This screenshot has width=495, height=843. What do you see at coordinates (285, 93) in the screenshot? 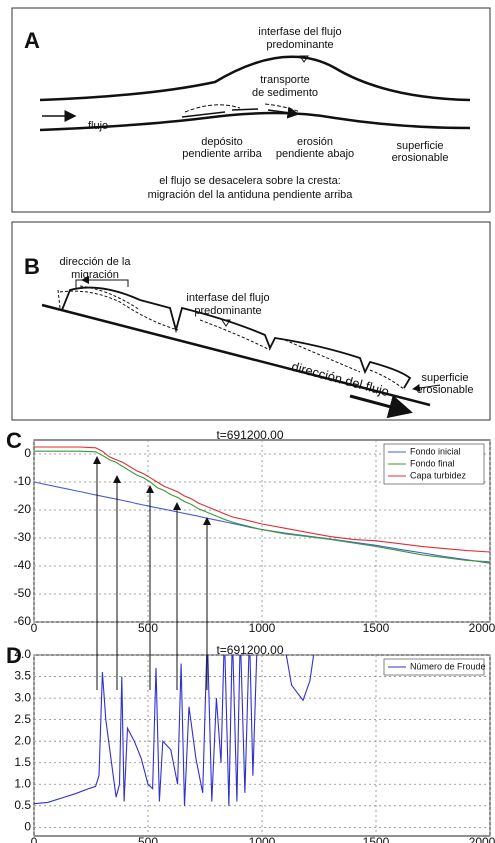
I see `label: de sedimento` at bounding box center [285, 93].